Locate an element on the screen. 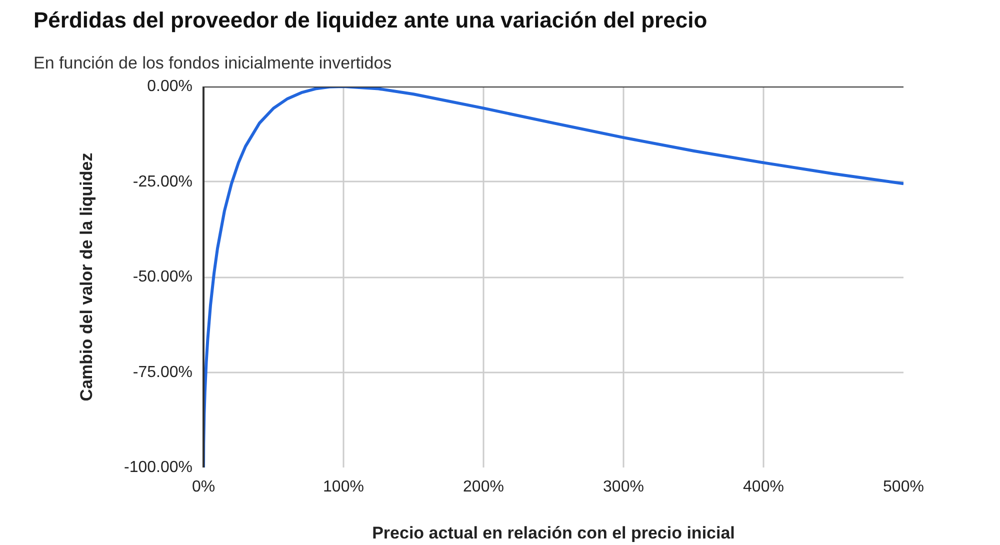 This screenshot has width=1000, height=545. y-tick-label: -25.00% is located at coordinates (162, 181).